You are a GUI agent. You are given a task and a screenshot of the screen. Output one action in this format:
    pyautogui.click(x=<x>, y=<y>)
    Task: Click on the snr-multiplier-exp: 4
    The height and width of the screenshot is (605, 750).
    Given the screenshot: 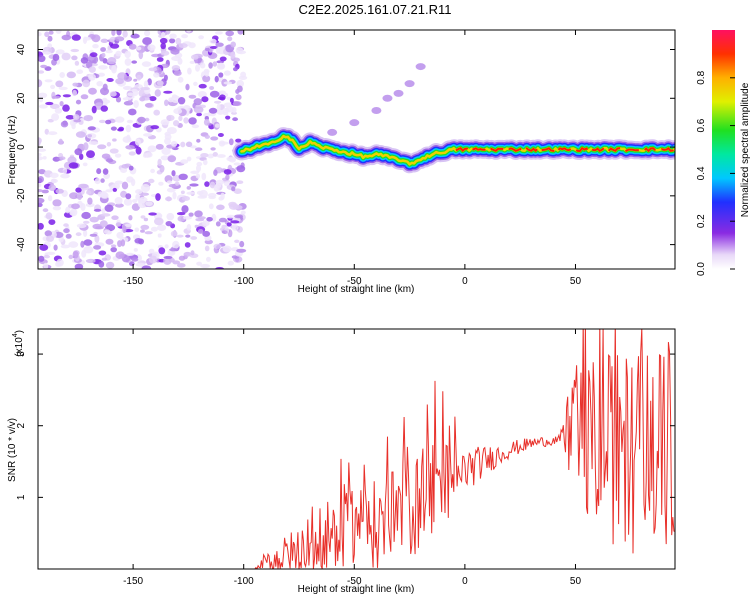 What is the action you would take?
    pyautogui.click(x=15, y=335)
    